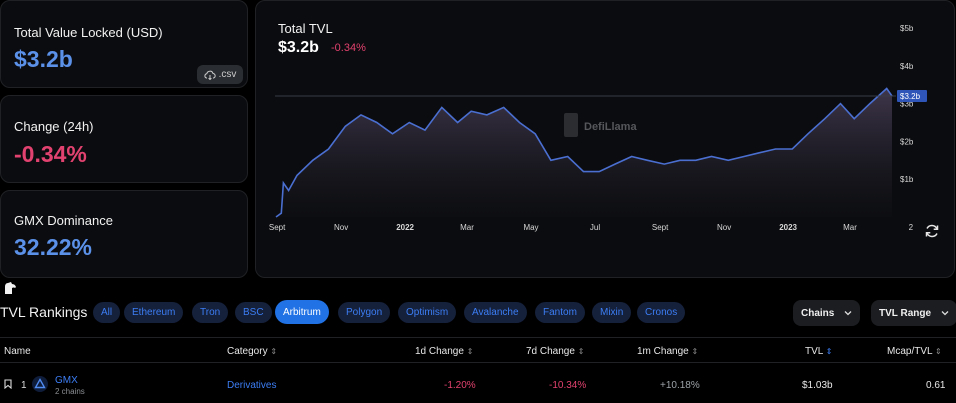 The width and height of the screenshot is (956, 403). Describe the element at coordinates (63, 220) in the screenshot. I see `dominance-label: GMX Dominance` at that location.